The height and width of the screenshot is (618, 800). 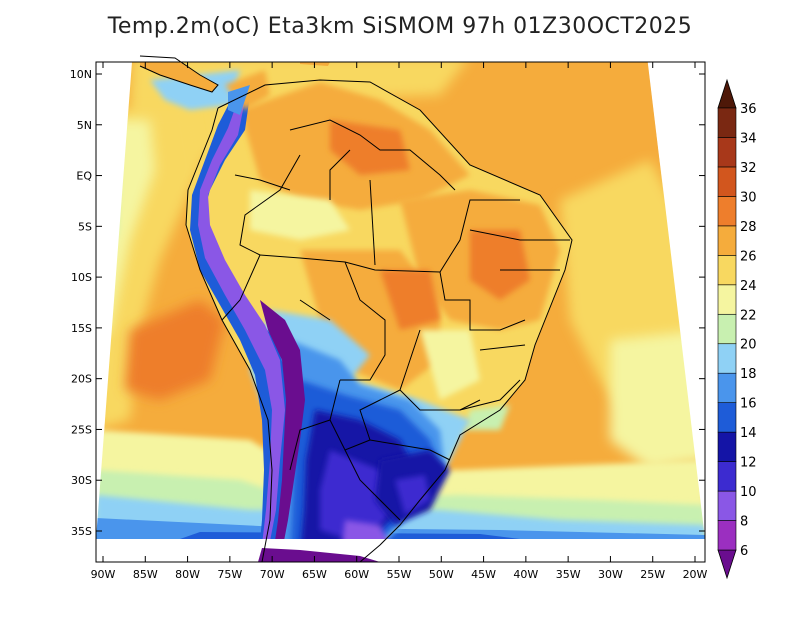 What do you see at coordinates (748, 374) in the screenshot?
I see `colorbar-label: 18` at bounding box center [748, 374].